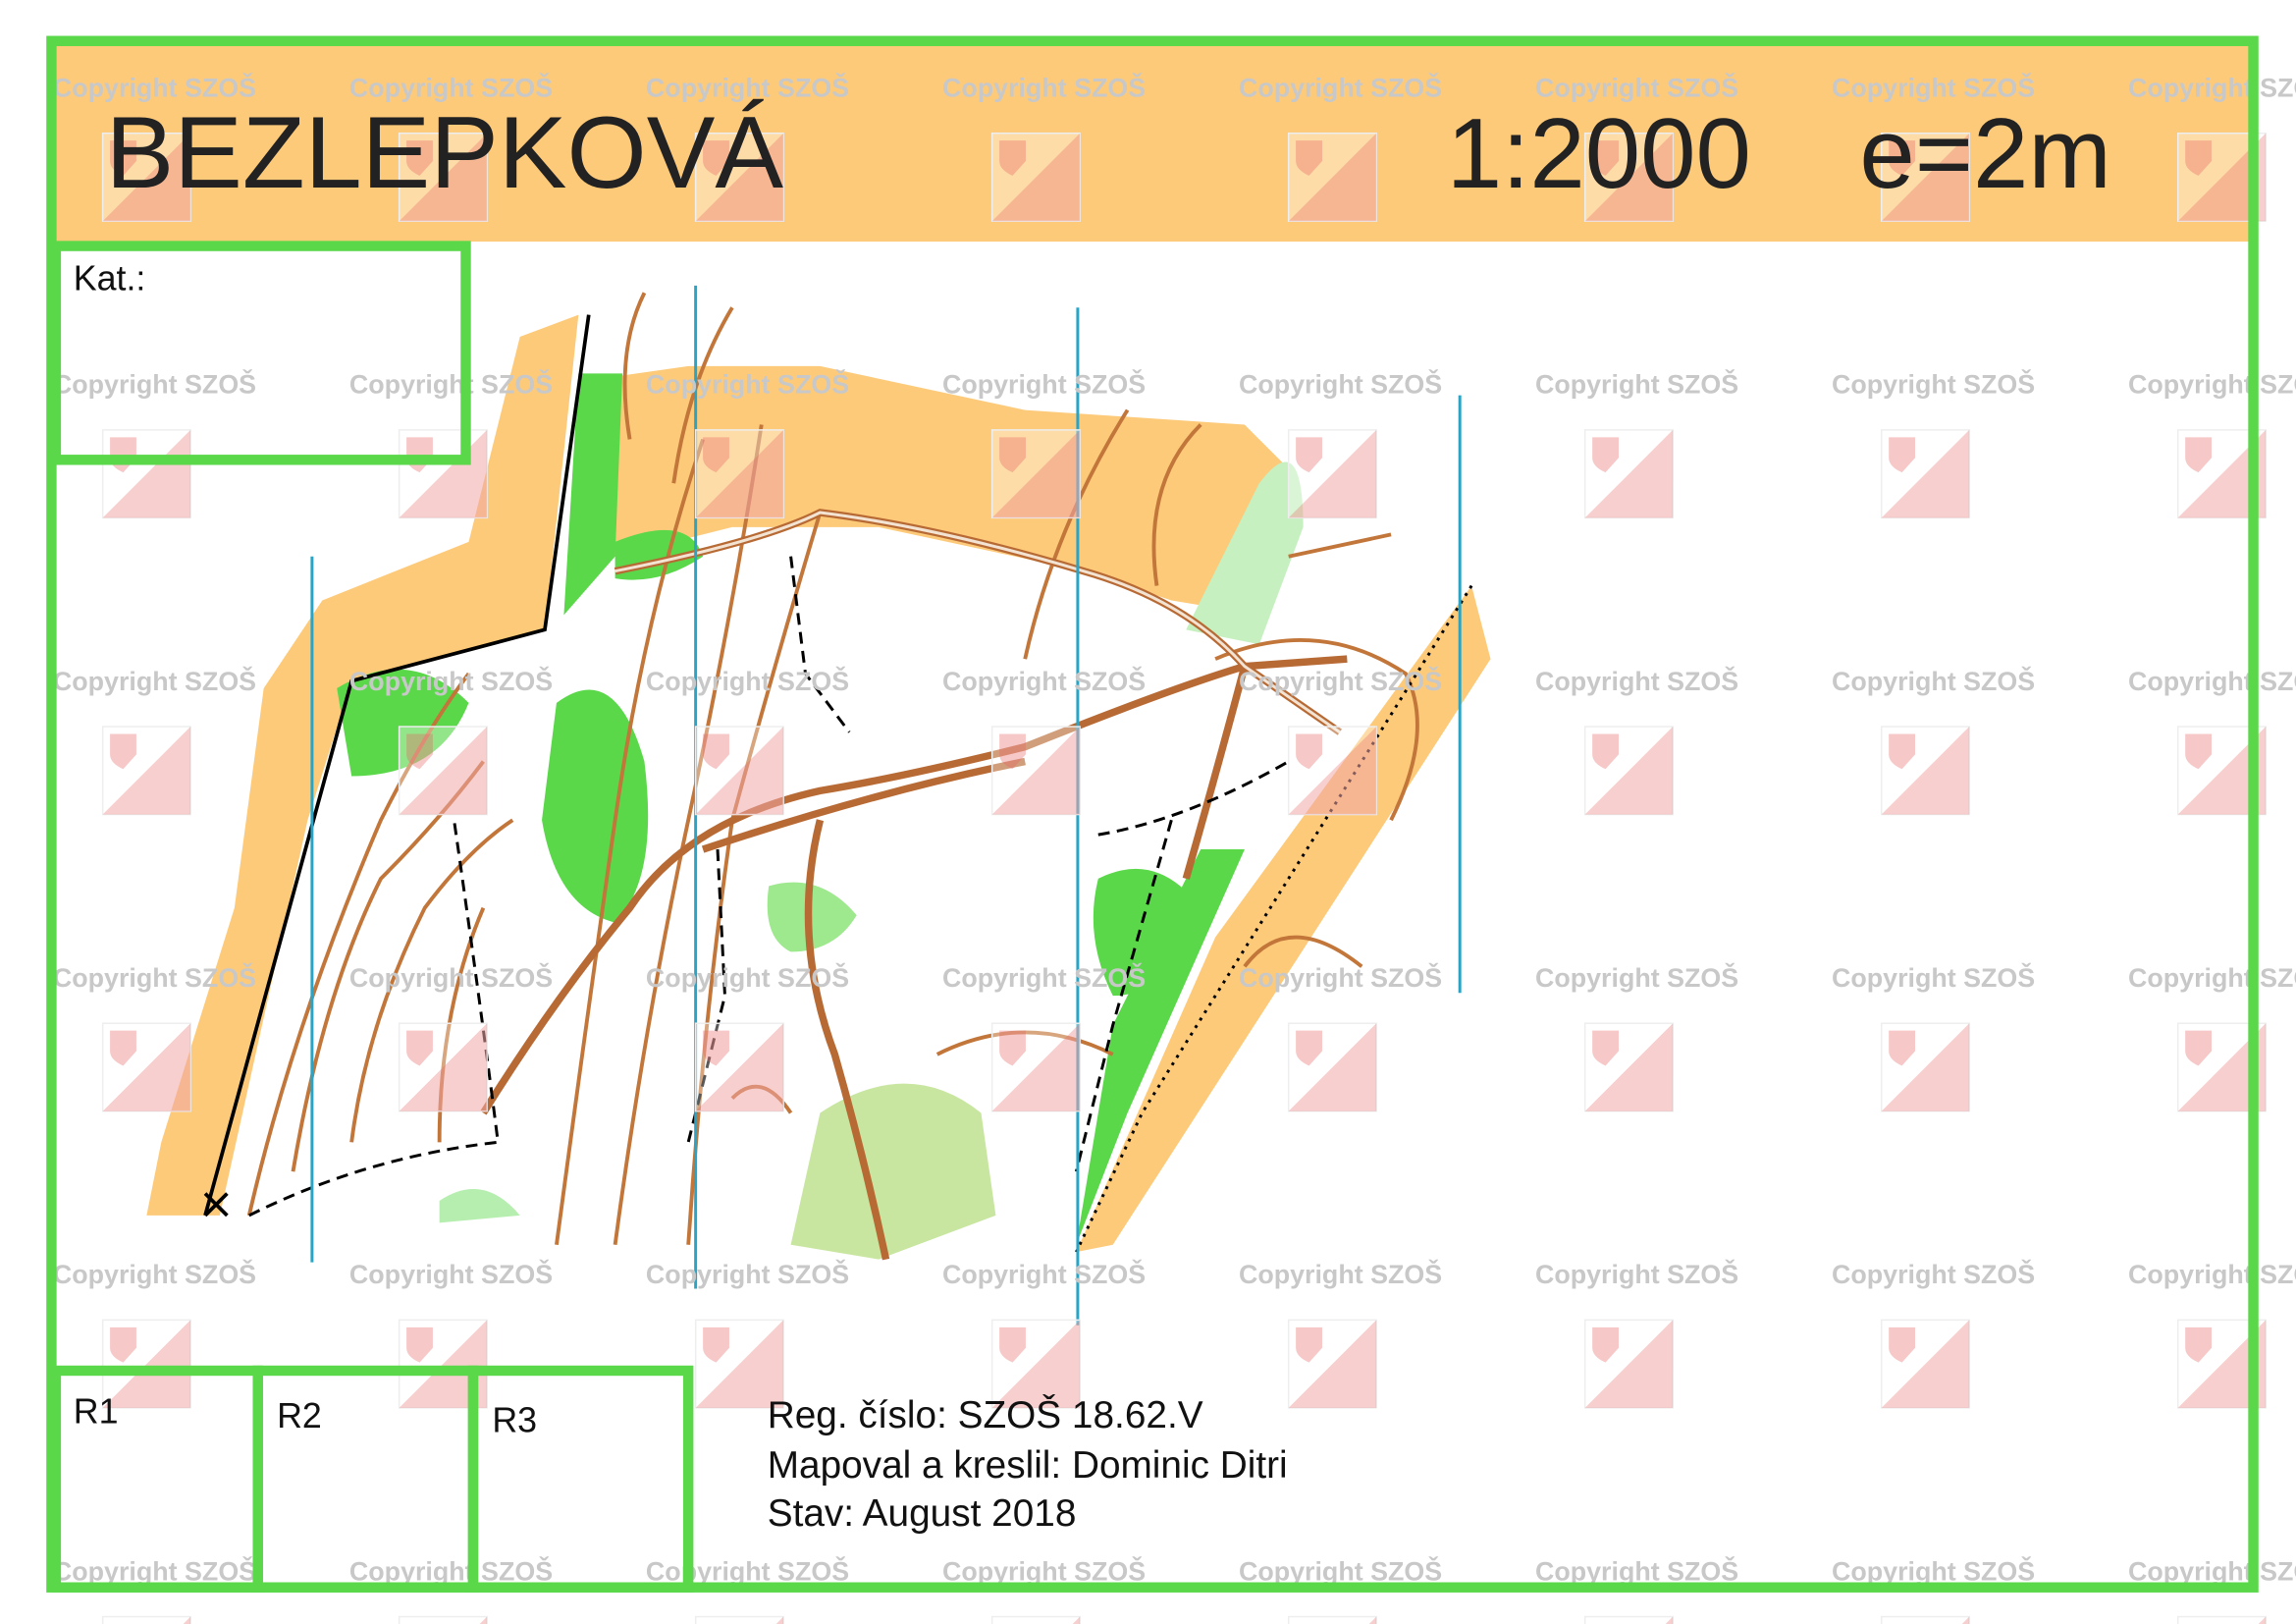  What do you see at coordinates (260, 353) in the screenshot?
I see `category-box` at bounding box center [260, 353].